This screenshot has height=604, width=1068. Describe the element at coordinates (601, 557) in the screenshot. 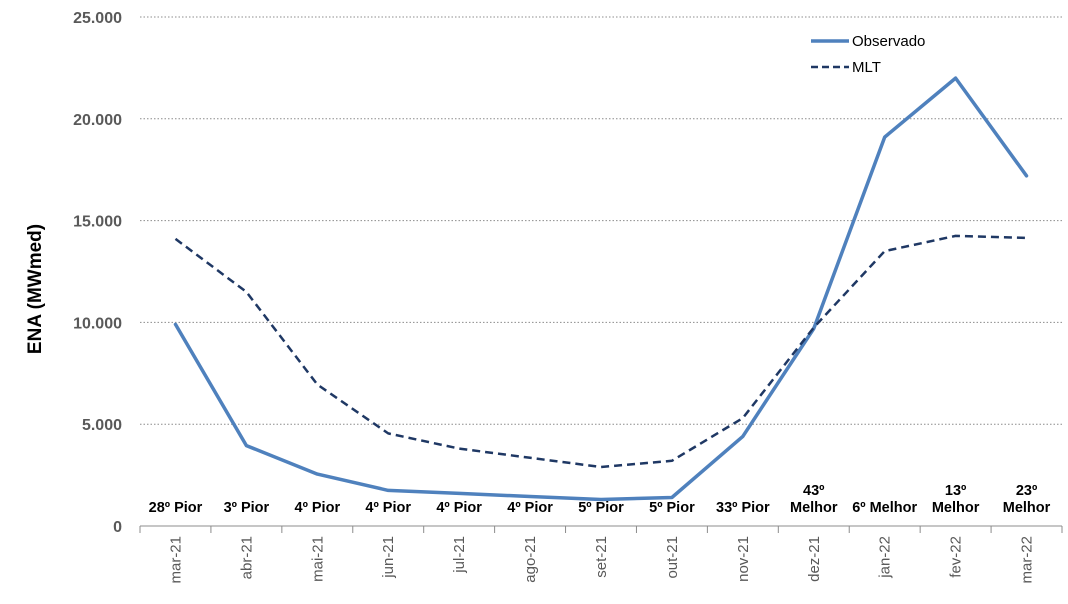

I see `x-tick-label: set-21` at that location.